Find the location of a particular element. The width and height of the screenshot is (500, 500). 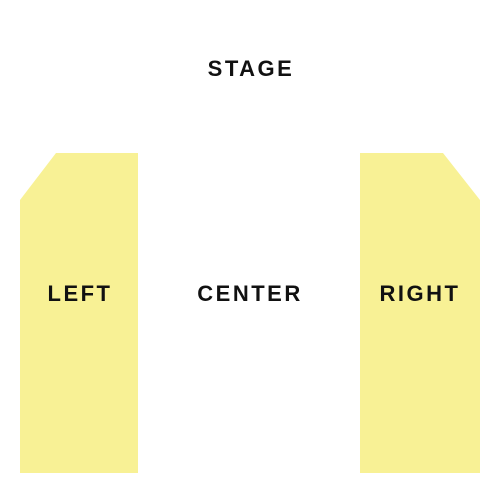

stage-label: STAGE is located at coordinates (251, 68).